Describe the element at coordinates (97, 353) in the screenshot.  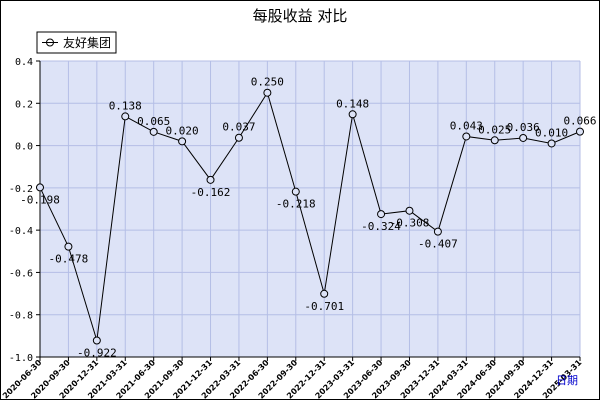
I see `data-label: -0.922` at that location.